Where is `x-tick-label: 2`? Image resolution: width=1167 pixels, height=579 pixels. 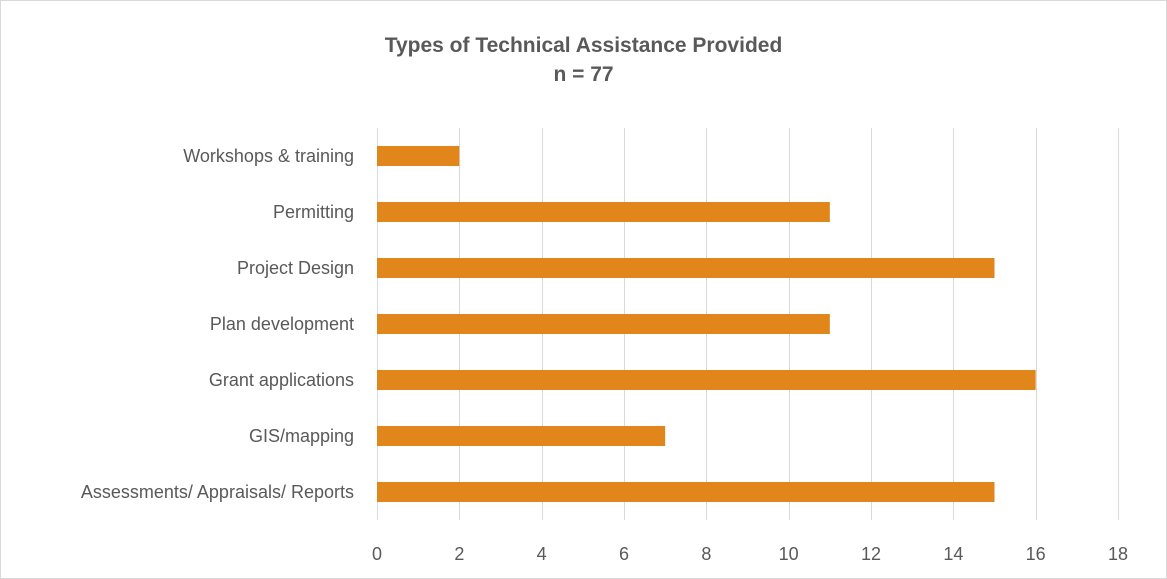
x-tick-label: 2 is located at coordinates (459, 554).